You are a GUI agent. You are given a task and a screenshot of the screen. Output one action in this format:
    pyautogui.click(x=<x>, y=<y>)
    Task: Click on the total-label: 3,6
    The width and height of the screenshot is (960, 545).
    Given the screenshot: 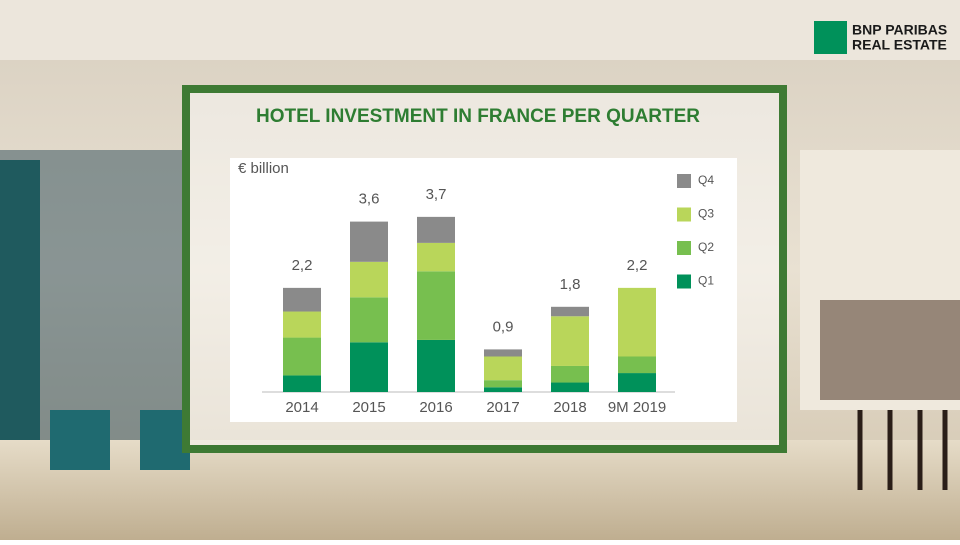 What is the action you would take?
    pyautogui.click(x=369, y=199)
    